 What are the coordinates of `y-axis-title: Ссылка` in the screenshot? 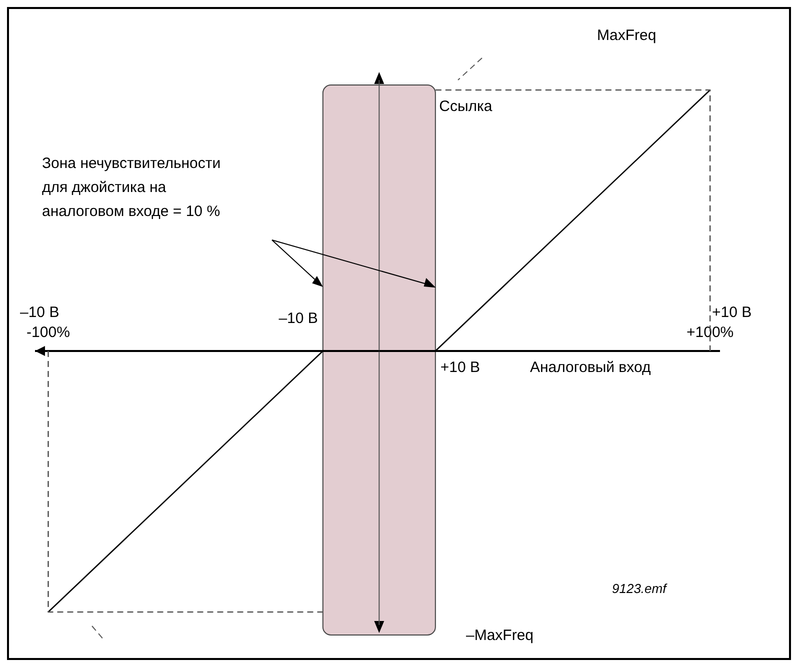 It's located at (466, 106).